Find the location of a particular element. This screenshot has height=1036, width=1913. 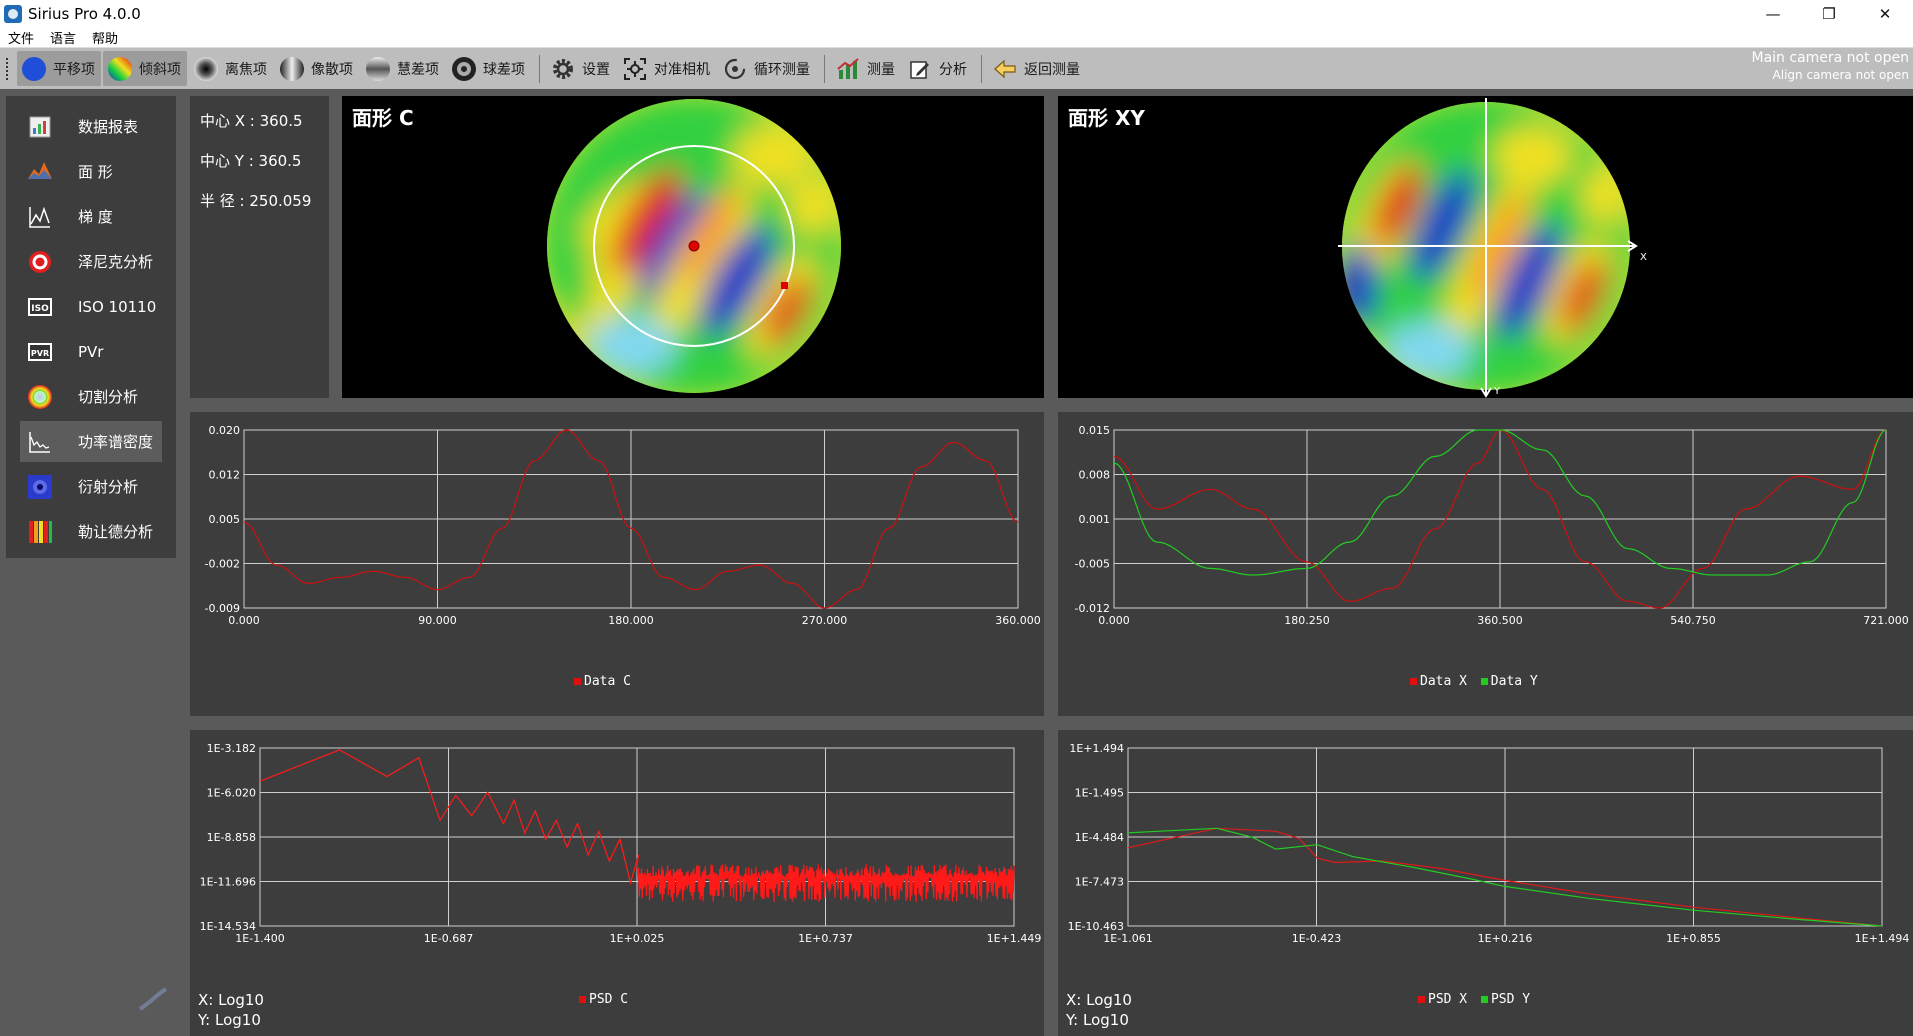

radius-handle is located at coordinates (784, 285).